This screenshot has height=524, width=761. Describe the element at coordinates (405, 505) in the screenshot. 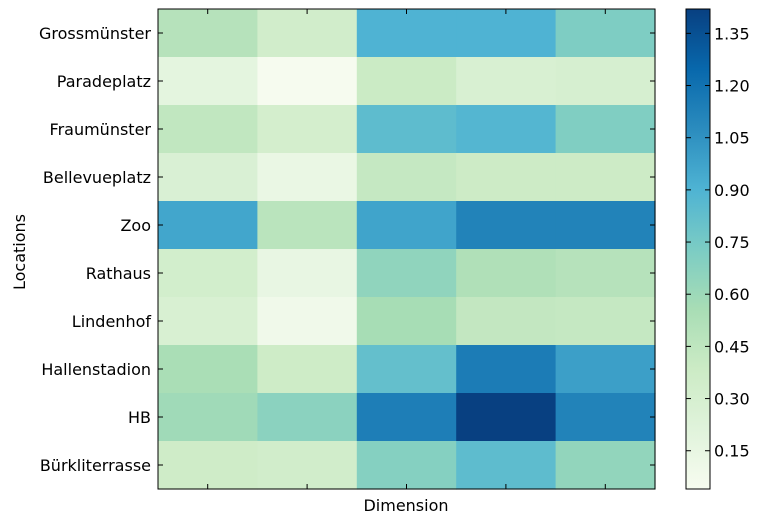

I see `x-axis-label: Dimension` at that location.